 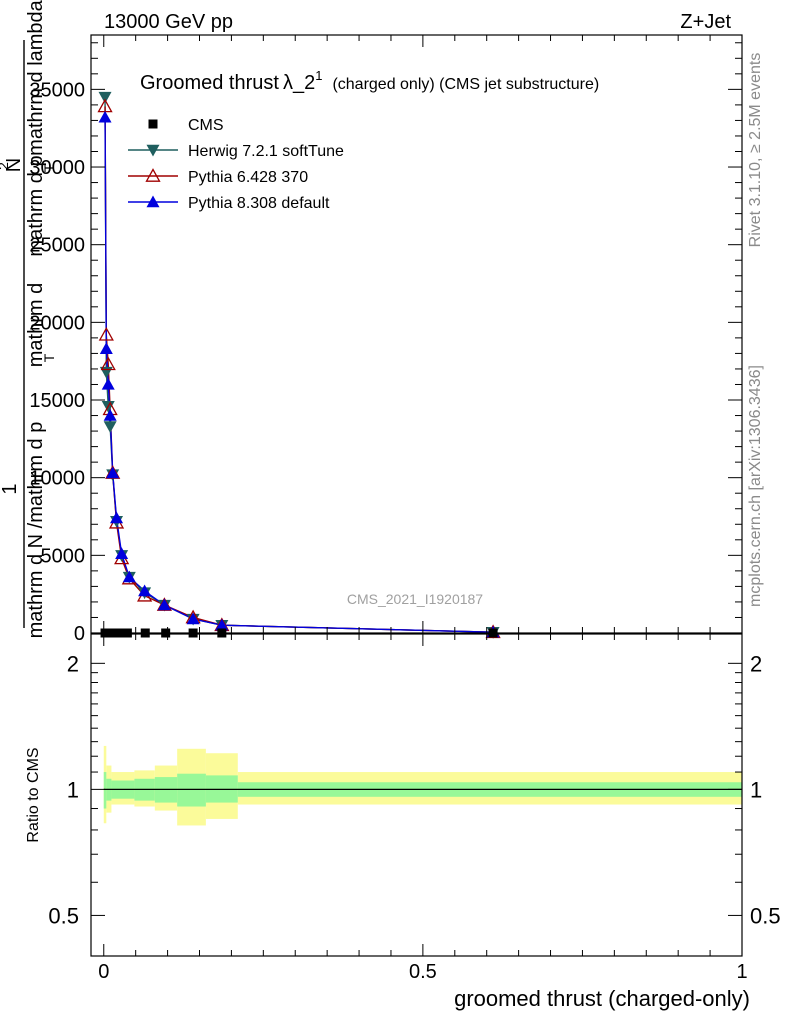 What do you see at coordinates (63, 556) in the screenshot?
I see `main-y-tick-label: 5000` at bounding box center [63, 556].